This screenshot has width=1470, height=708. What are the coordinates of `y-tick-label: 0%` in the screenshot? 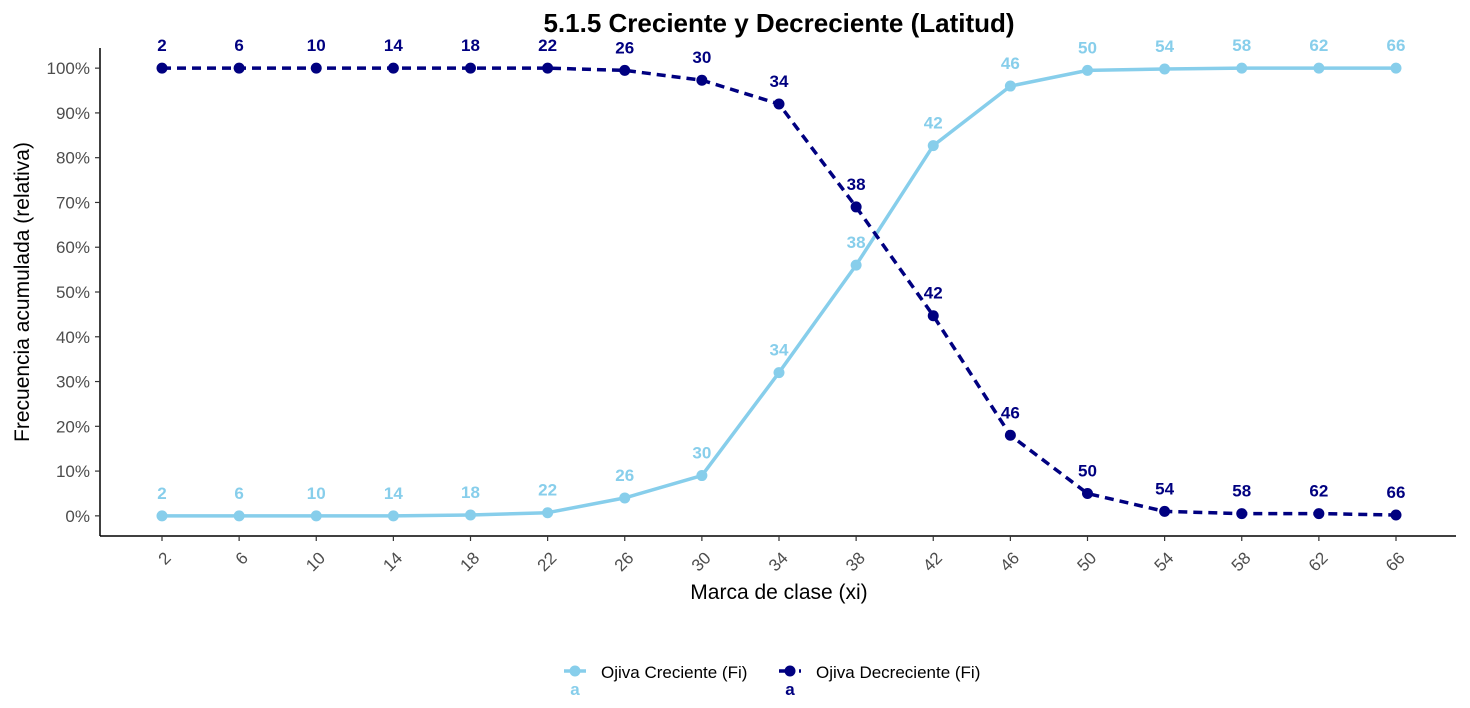 It's located at (77, 516).